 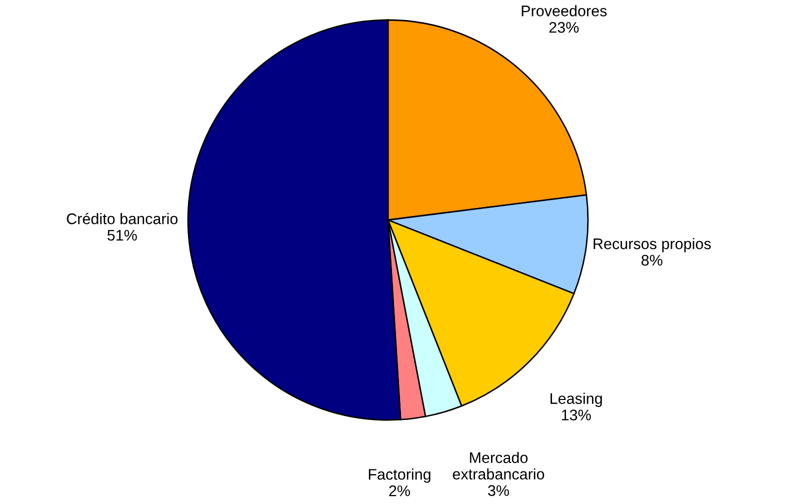 What do you see at coordinates (399, 475) in the screenshot?
I see `slice-label: Factoring` at bounding box center [399, 475].